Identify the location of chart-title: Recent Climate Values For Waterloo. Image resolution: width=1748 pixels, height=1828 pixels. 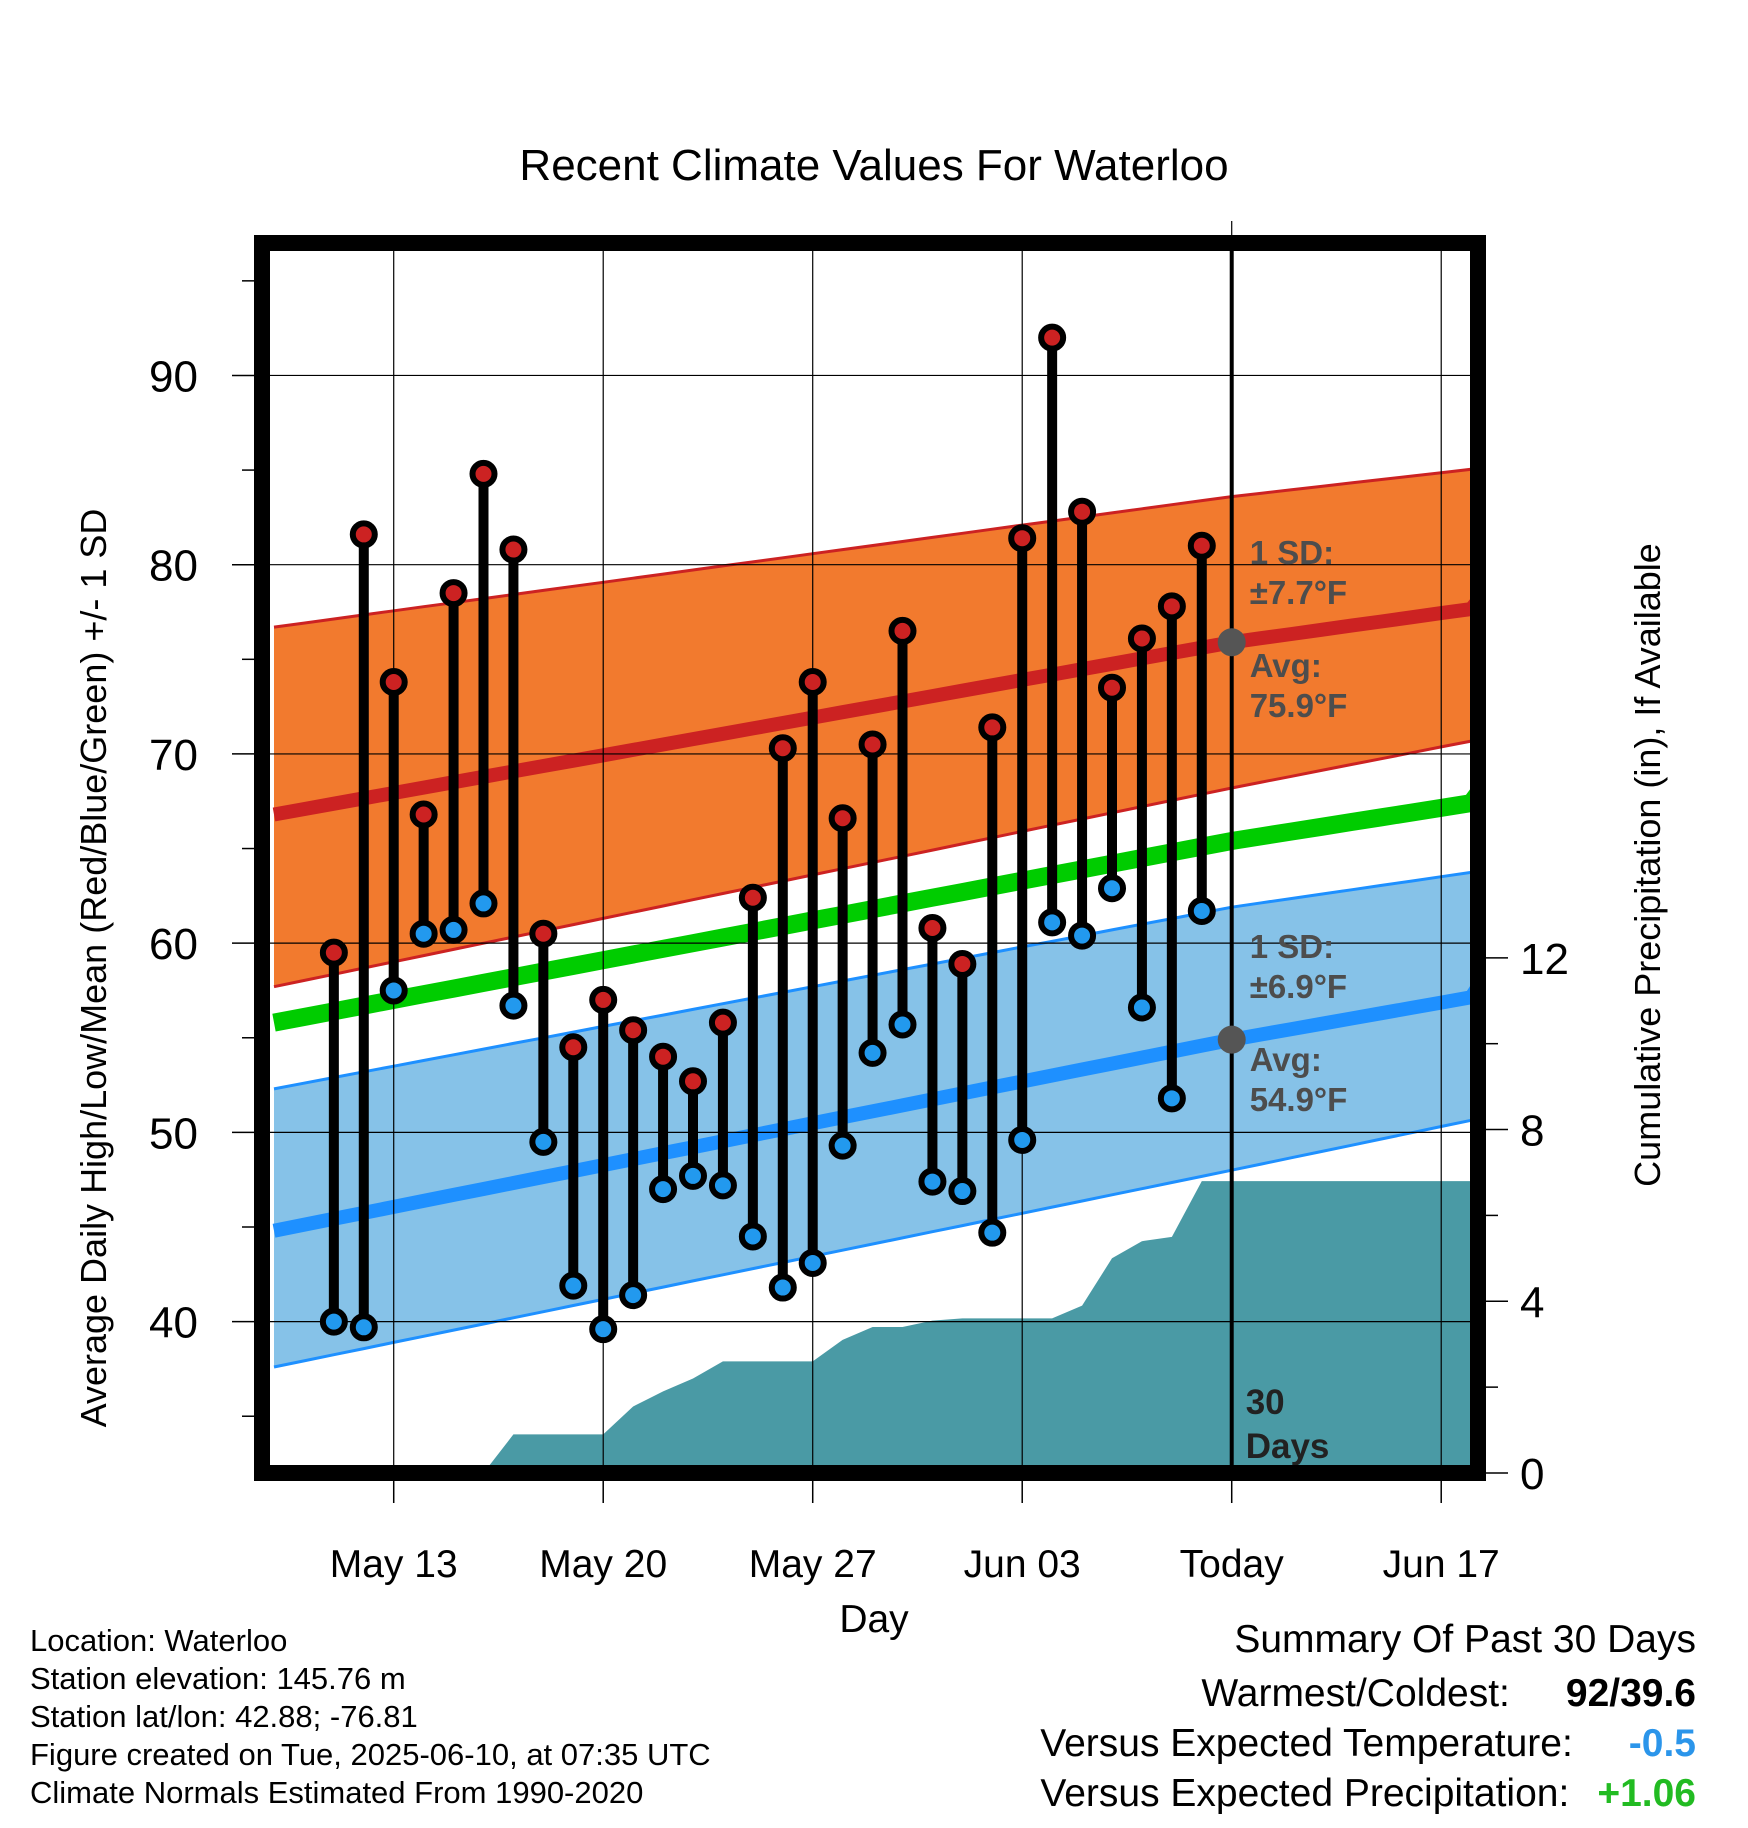
(873, 165).